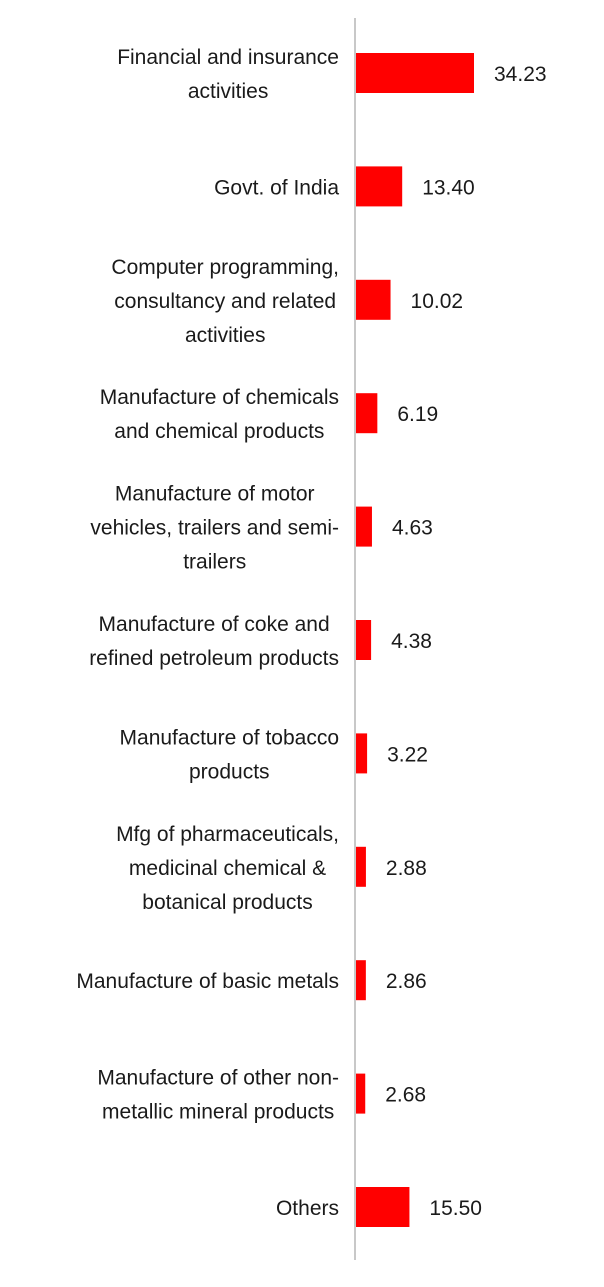  I want to click on category-label-line: Computer programming,, so click(225, 267).